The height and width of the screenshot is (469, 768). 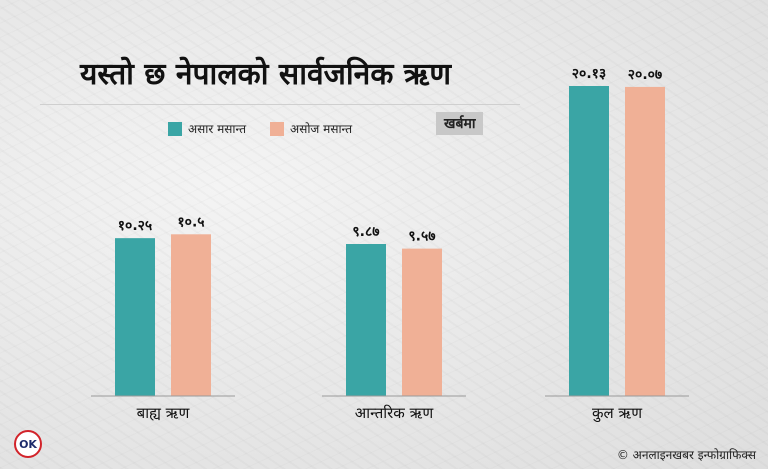 I want to click on legend-item-series-2: असोज मसान्त, so click(x=311, y=128).